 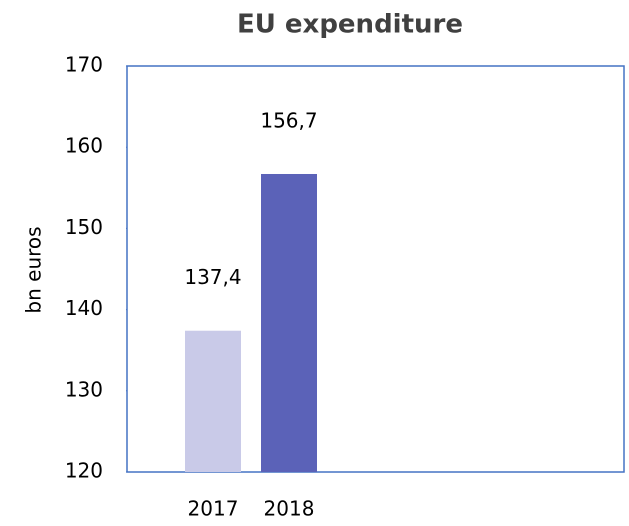 I want to click on value-label: 156,7, so click(x=288, y=120).